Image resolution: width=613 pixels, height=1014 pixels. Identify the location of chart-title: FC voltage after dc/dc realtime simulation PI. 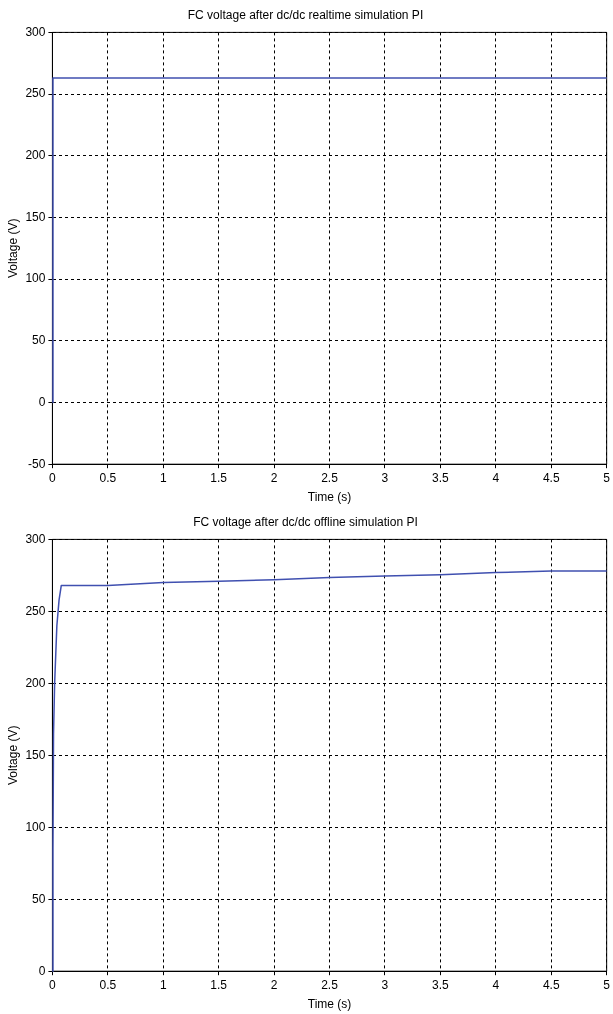
(305, 14).